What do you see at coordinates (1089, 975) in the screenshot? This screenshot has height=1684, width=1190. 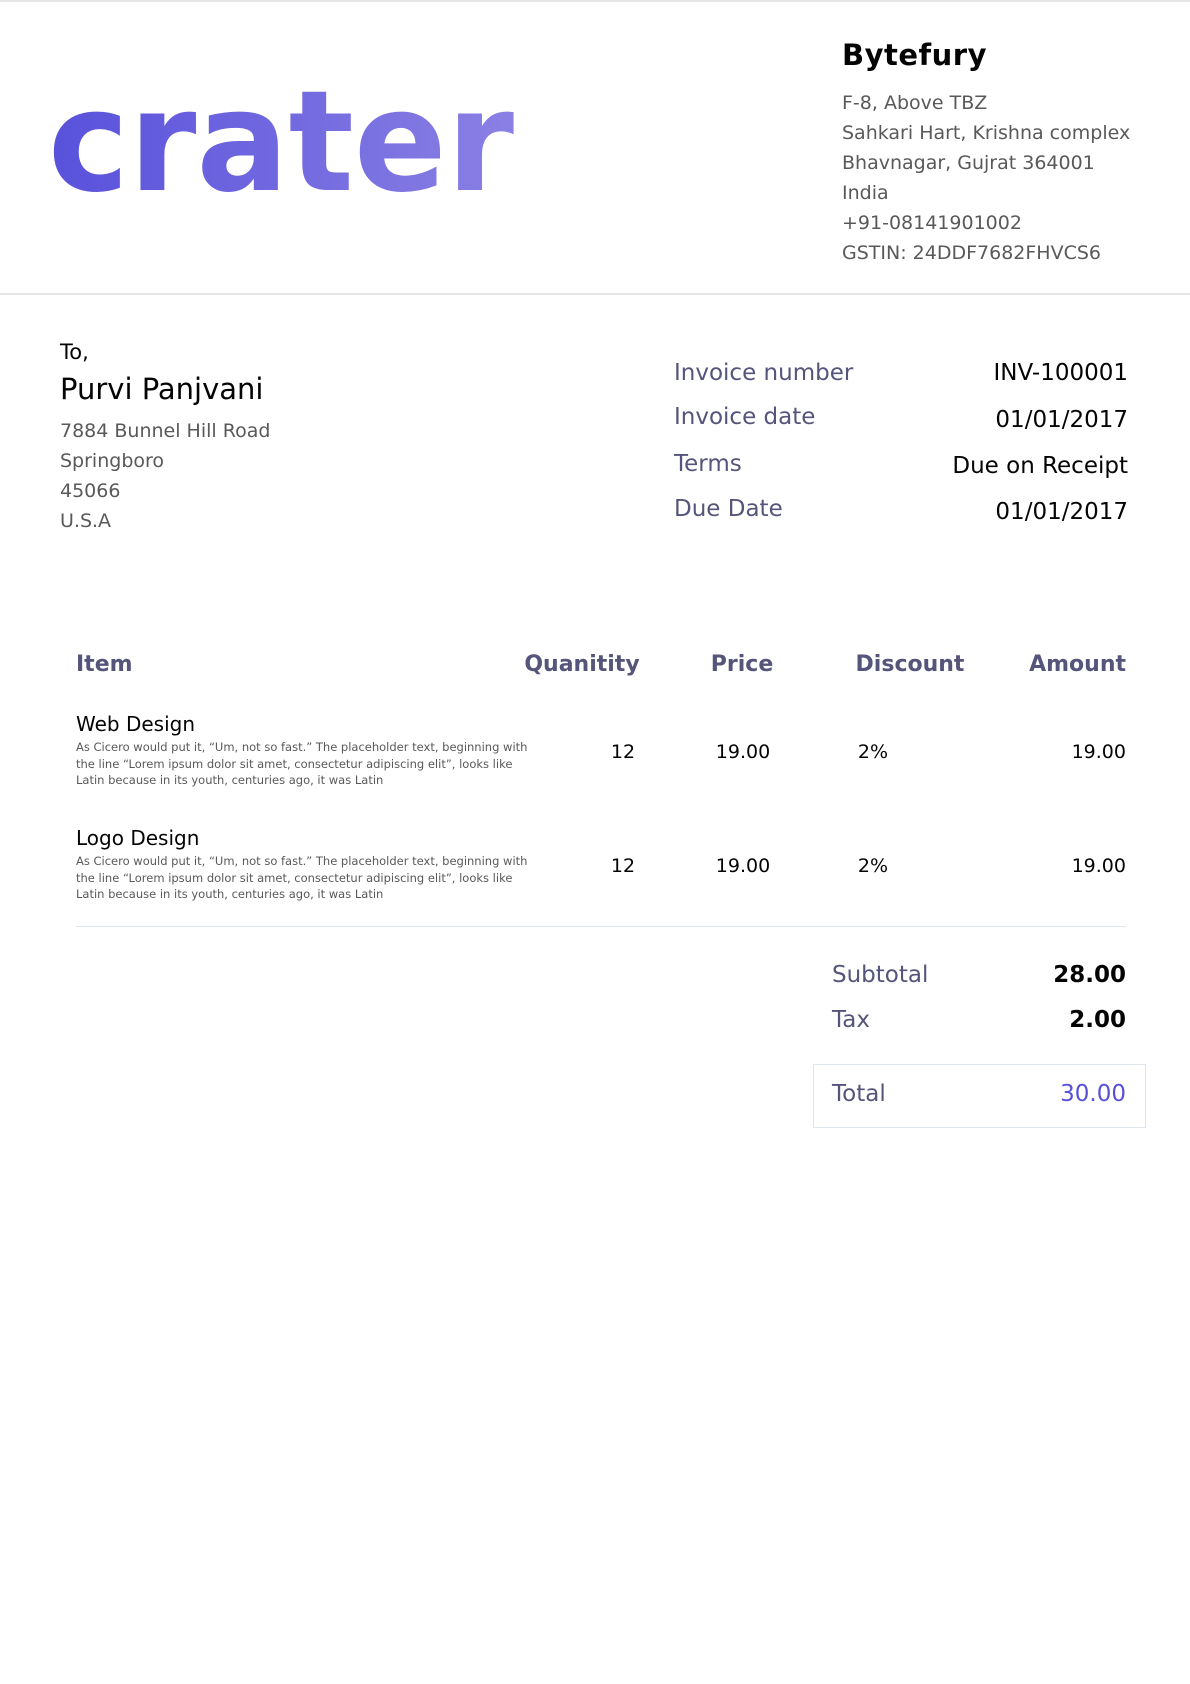 I see `subtotal-value: 28.00` at bounding box center [1089, 975].